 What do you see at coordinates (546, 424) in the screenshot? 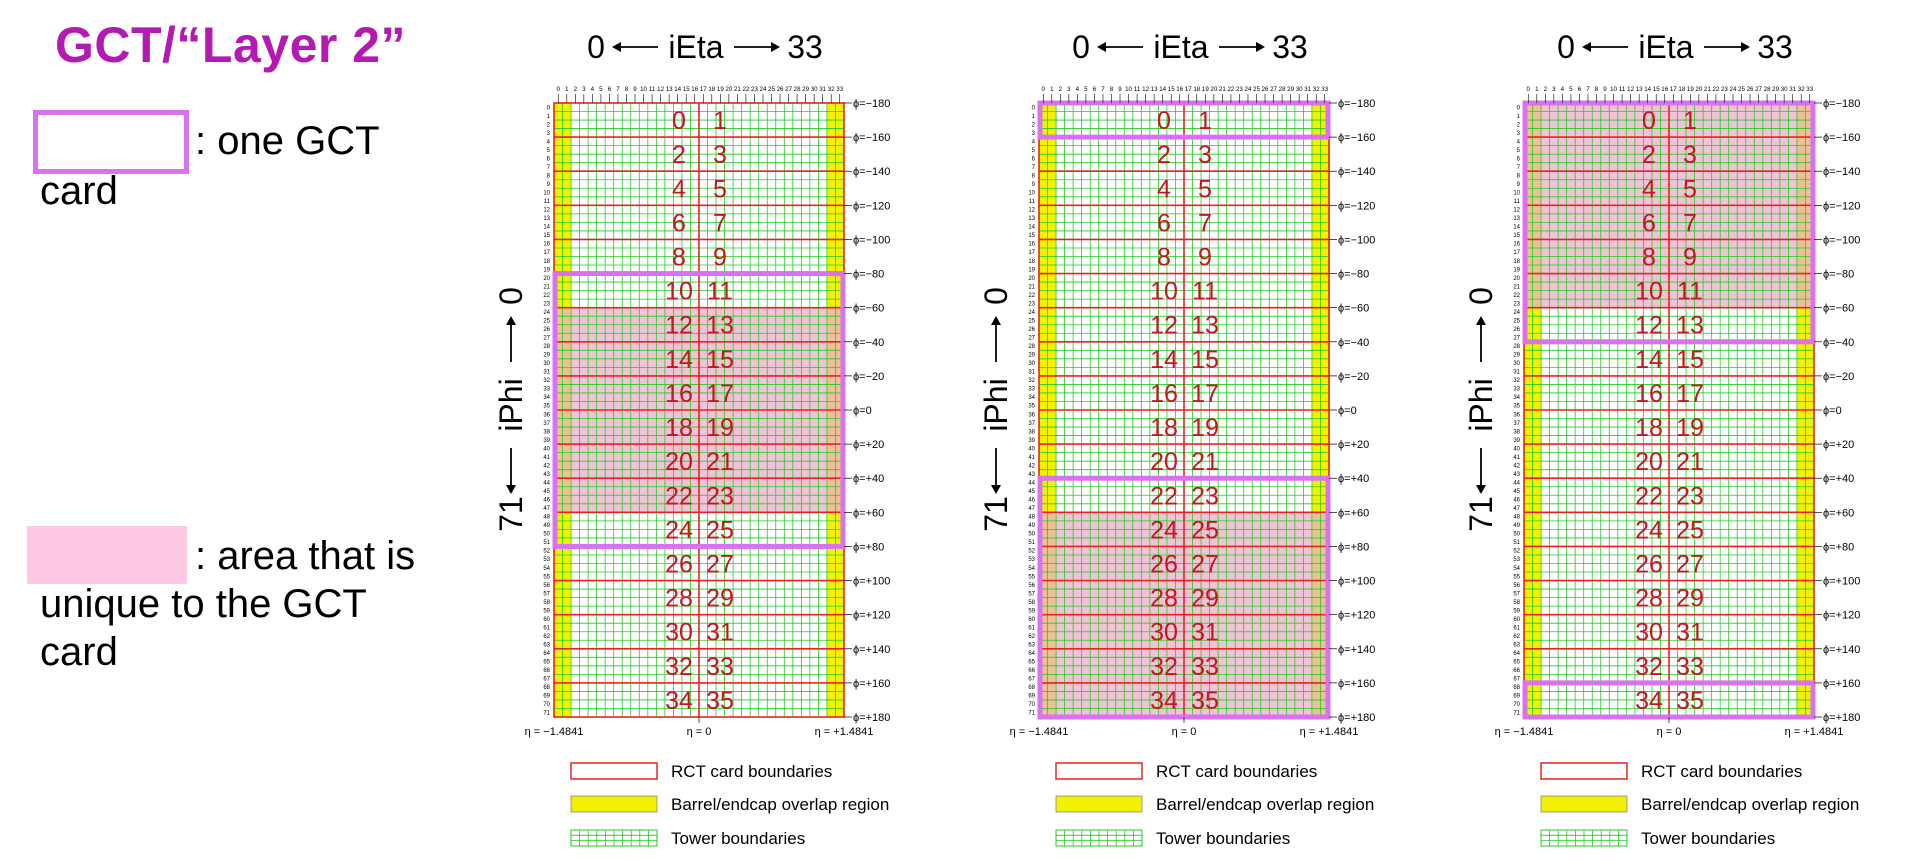
I see `iphi-tick-label-37: 37` at bounding box center [546, 424].